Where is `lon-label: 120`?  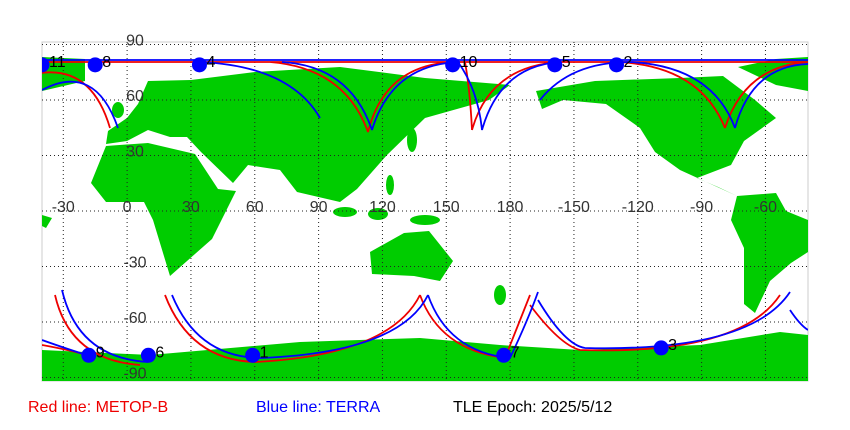
lon-label: 120 is located at coordinates (382, 207).